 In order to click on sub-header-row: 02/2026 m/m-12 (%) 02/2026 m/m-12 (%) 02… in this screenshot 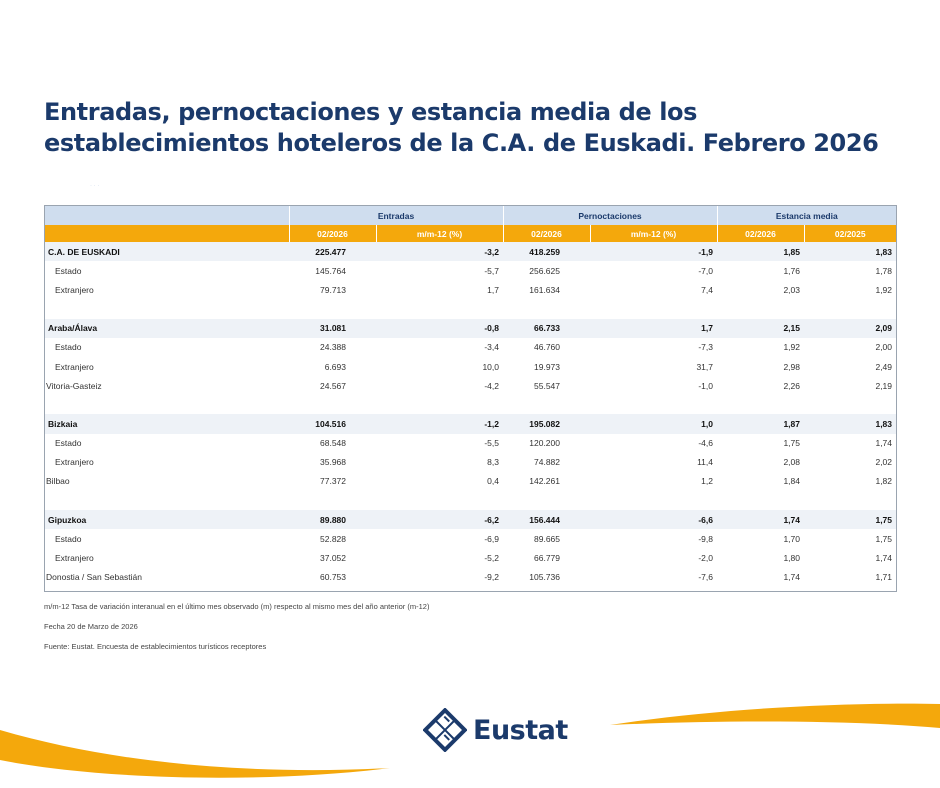, I will do `click(471, 233)`.